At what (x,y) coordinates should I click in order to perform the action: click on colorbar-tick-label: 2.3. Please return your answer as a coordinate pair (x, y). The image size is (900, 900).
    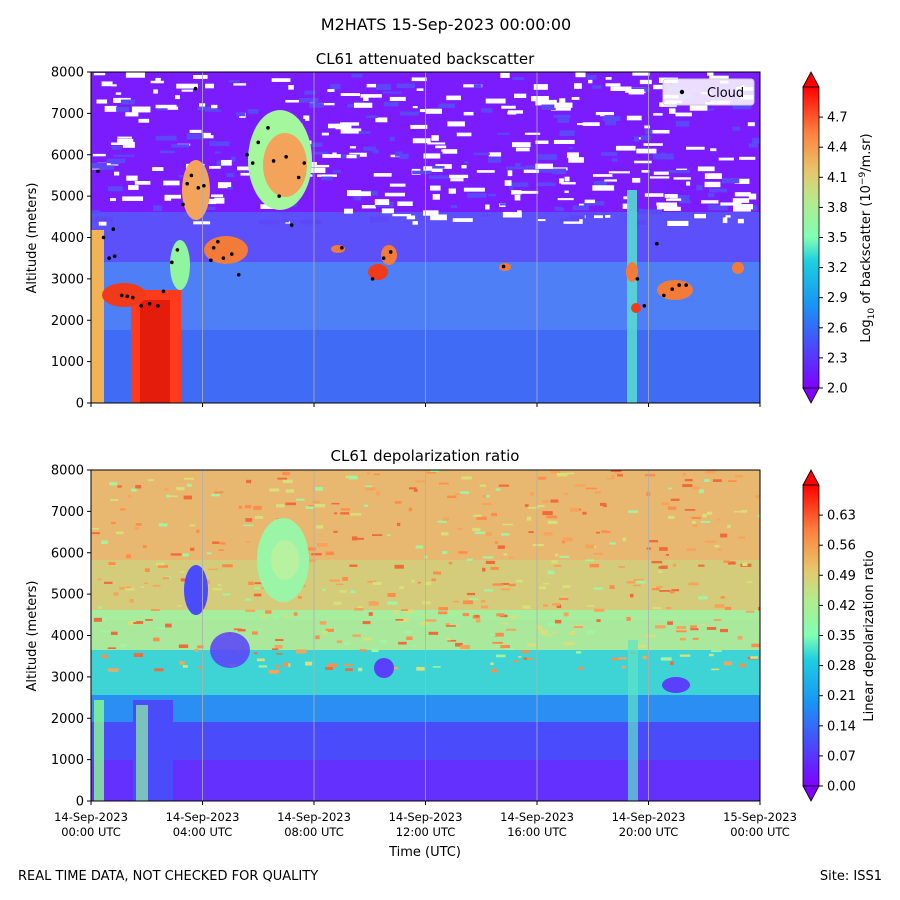
    Looking at the image, I should click on (837, 358).